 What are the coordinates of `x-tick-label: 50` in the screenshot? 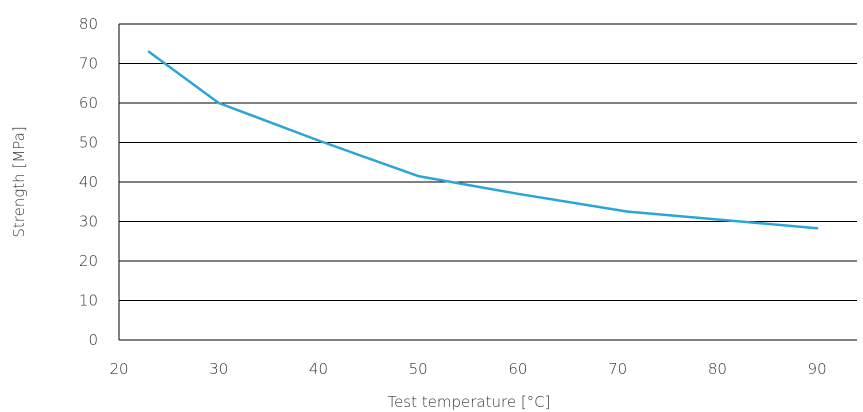 It's located at (418, 369).